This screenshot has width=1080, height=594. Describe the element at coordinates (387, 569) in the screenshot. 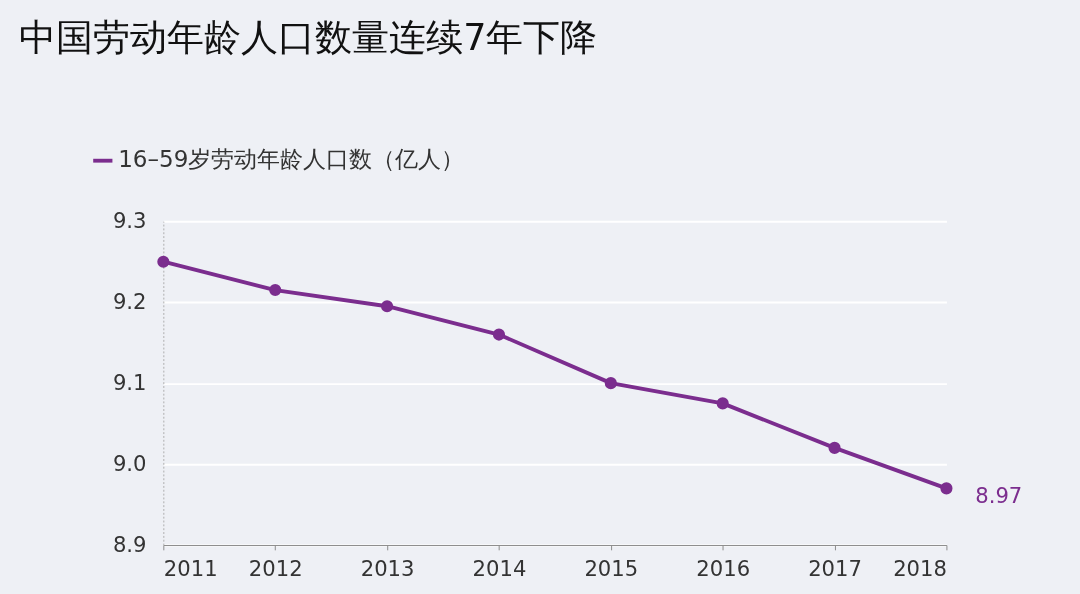

I see `x-tick-label: 2013` at that location.